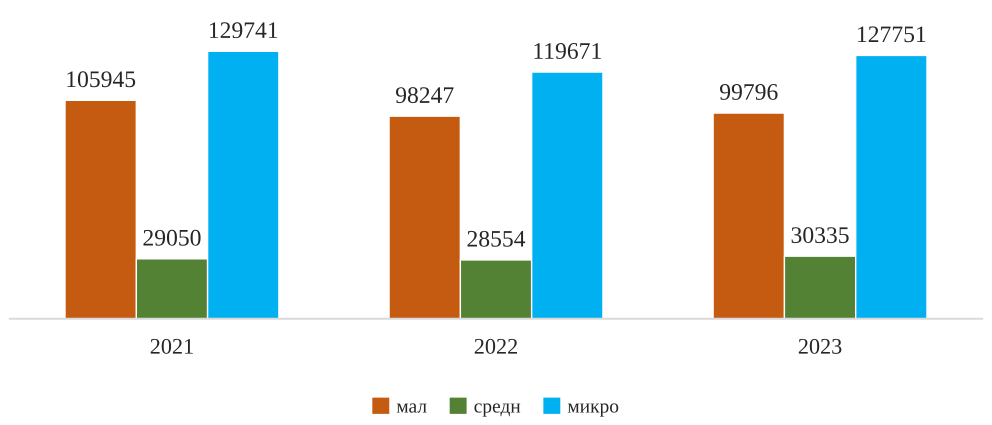 This screenshot has height=425, width=992. What do you see at coordinates (820, 346) in the screenshot?
I see `x-tick-label: 2023` at bounding box center [820, 346].